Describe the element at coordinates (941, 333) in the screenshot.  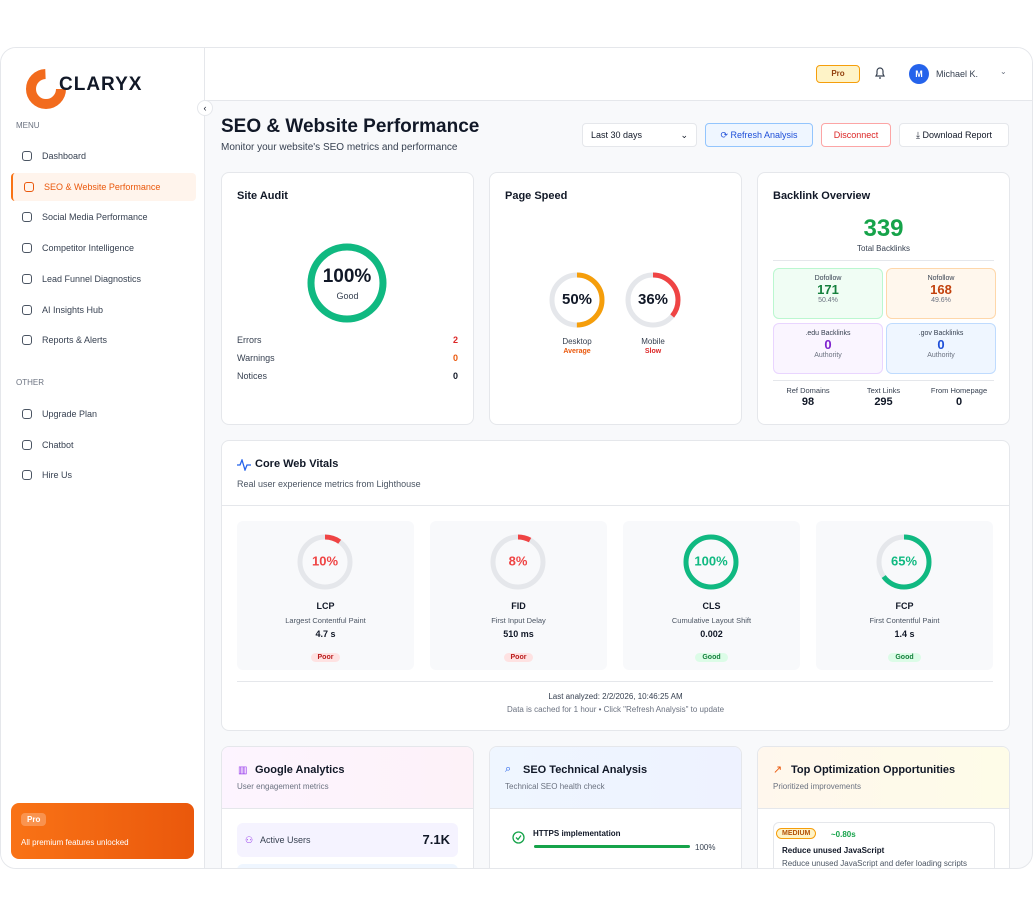
I see `box-name: .gov Backlinks` at that location.